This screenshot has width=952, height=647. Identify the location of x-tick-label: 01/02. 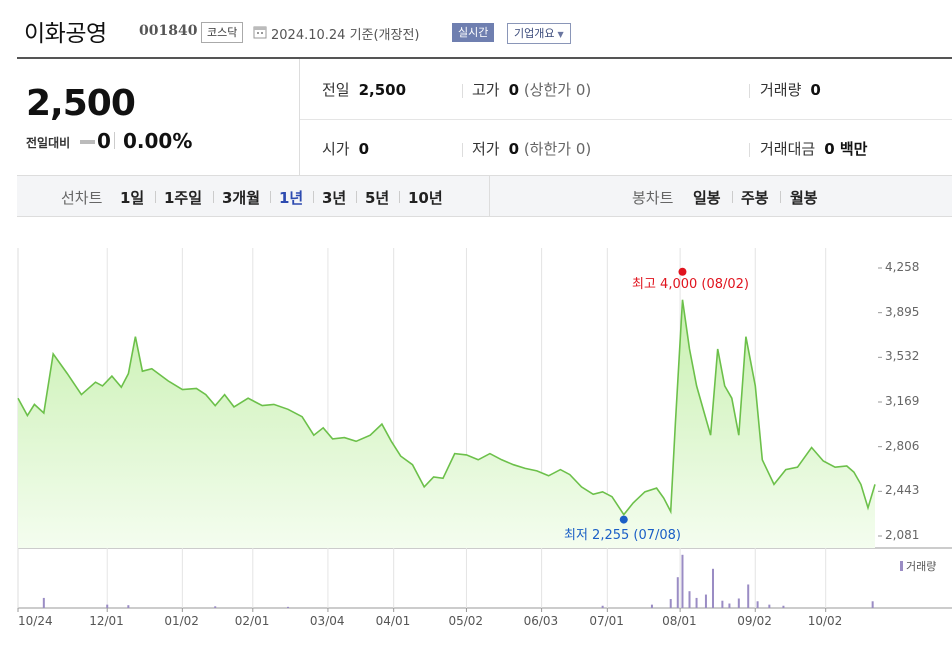
(181, 621).